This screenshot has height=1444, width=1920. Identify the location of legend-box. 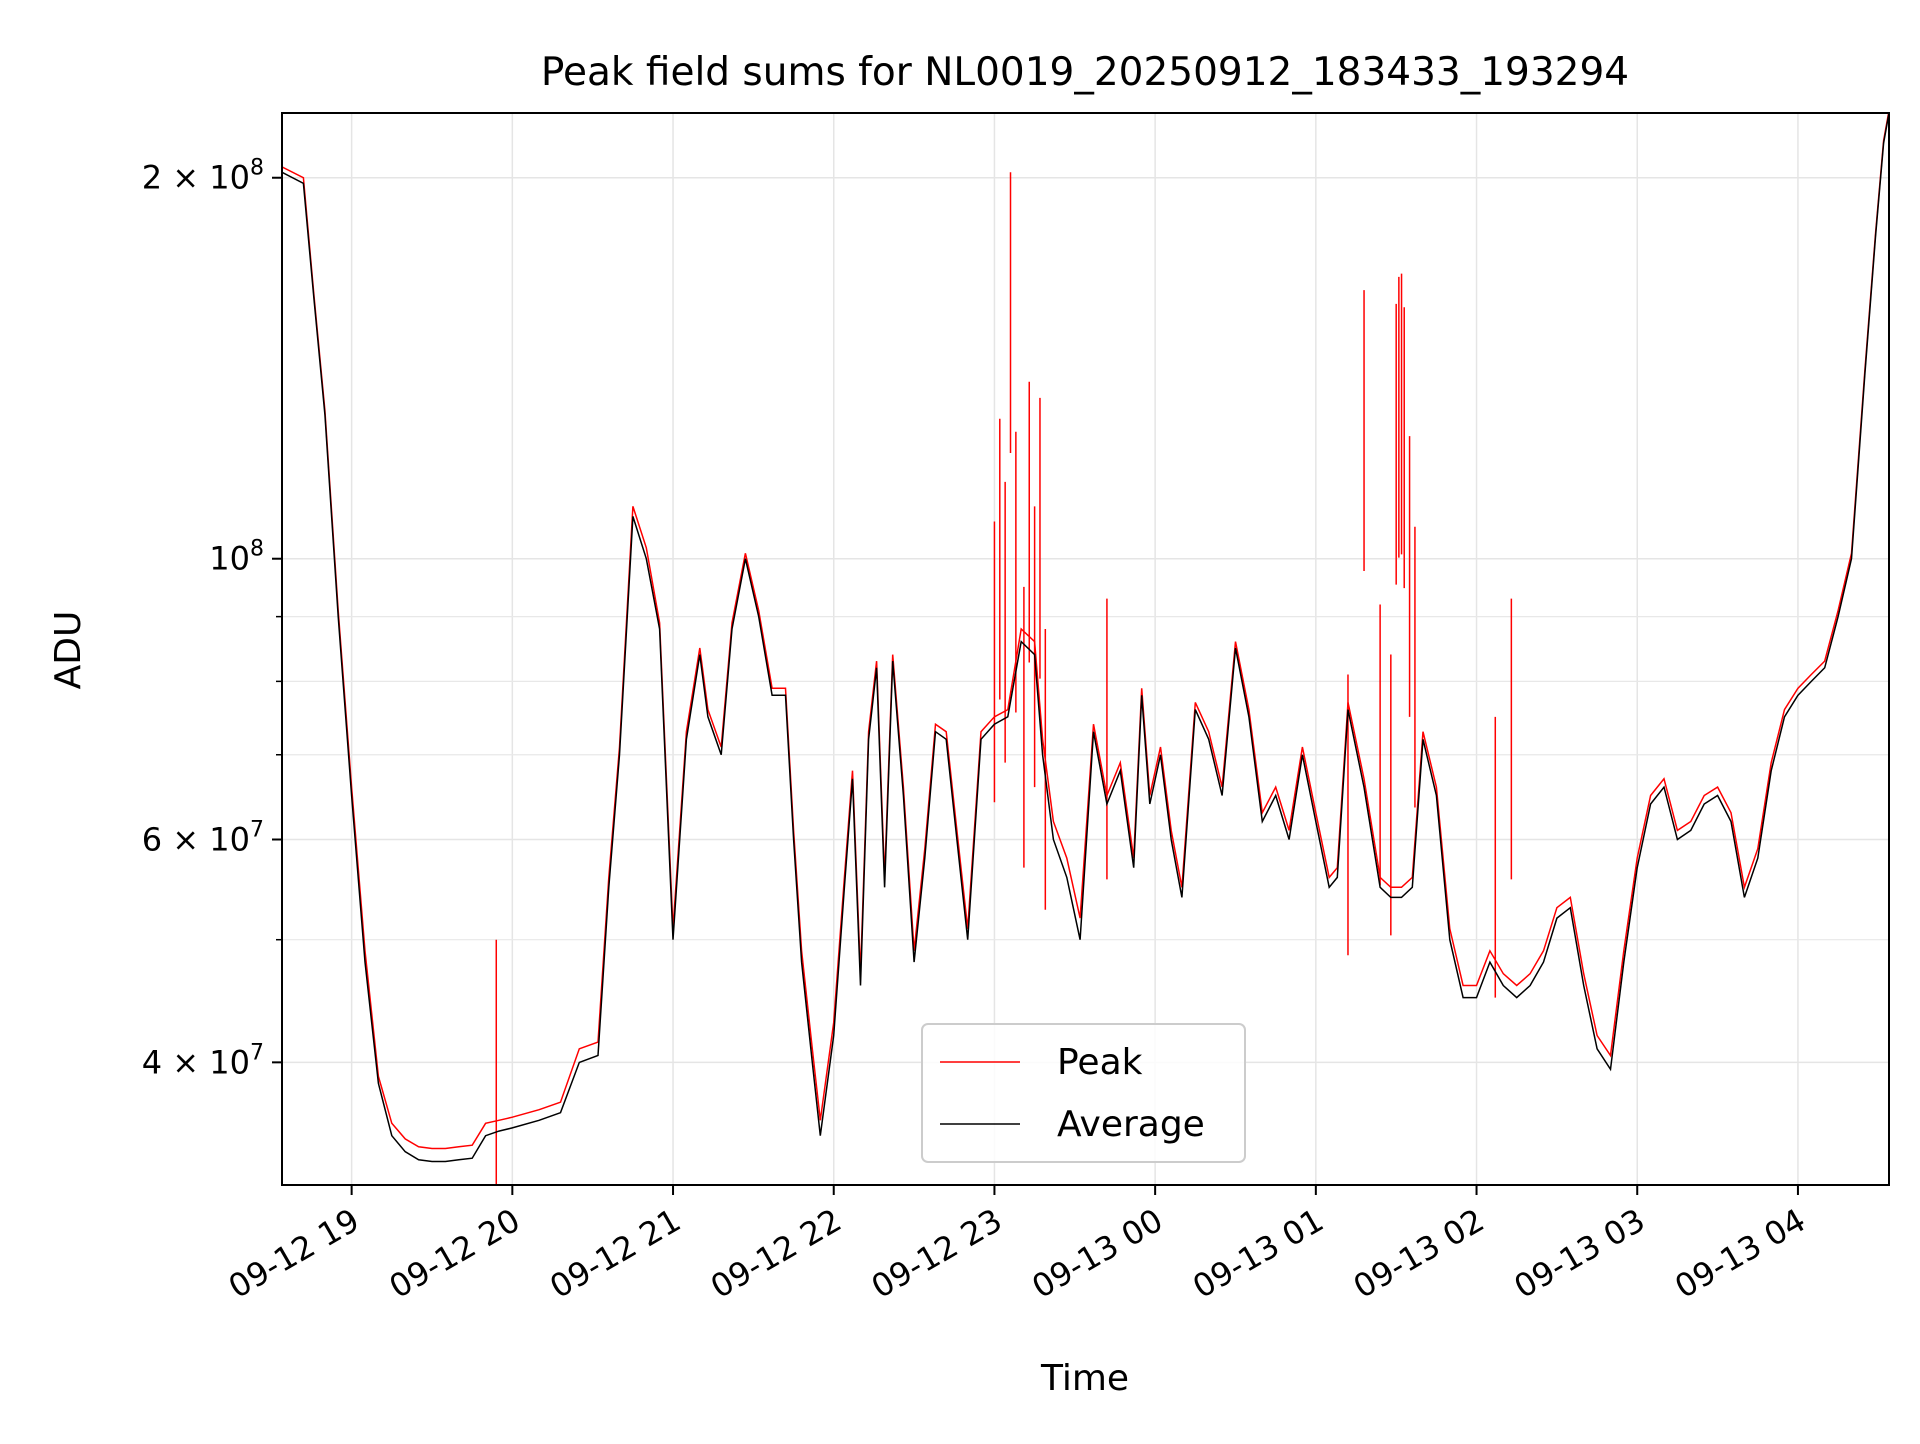
(1083, 1093).